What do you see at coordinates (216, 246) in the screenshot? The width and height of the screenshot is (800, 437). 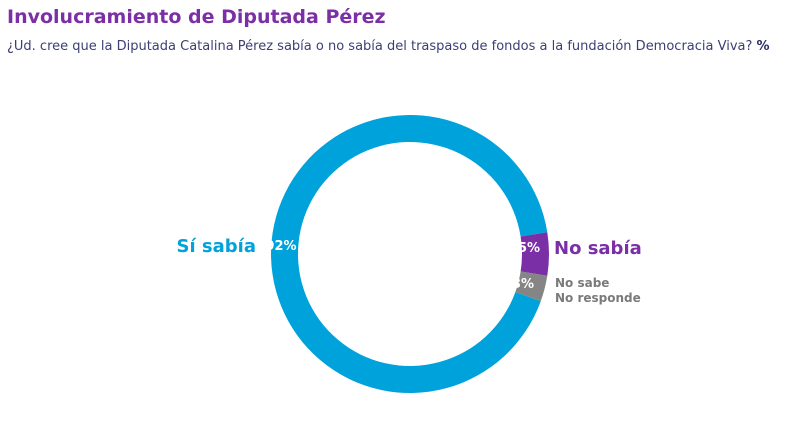 I see `category-label-si-sabia: Sí sabía` at bounding box center [216, 246].